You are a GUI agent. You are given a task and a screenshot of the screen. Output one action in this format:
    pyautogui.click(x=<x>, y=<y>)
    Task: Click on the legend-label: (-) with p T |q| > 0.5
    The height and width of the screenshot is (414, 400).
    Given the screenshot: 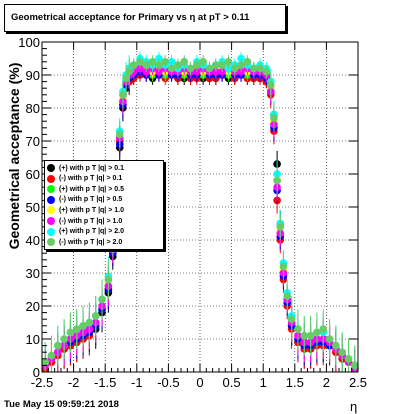 What is the action you would take?
    pyautogui.click(x=91, y=200)
    